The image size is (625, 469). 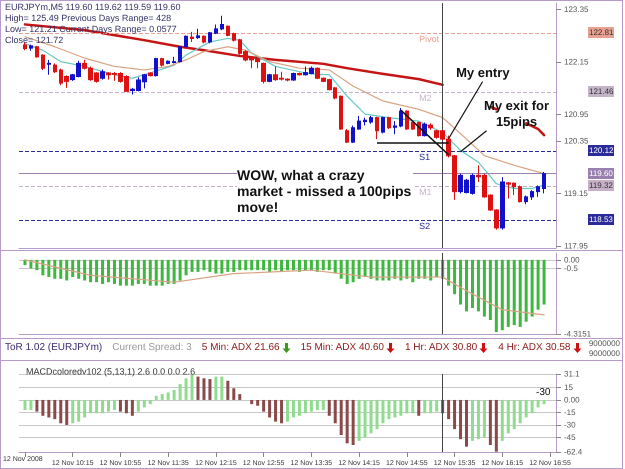 I want to click on annotation: WOW, what a crazy market - missed a 100pips move!, so click(x=325, y=191).